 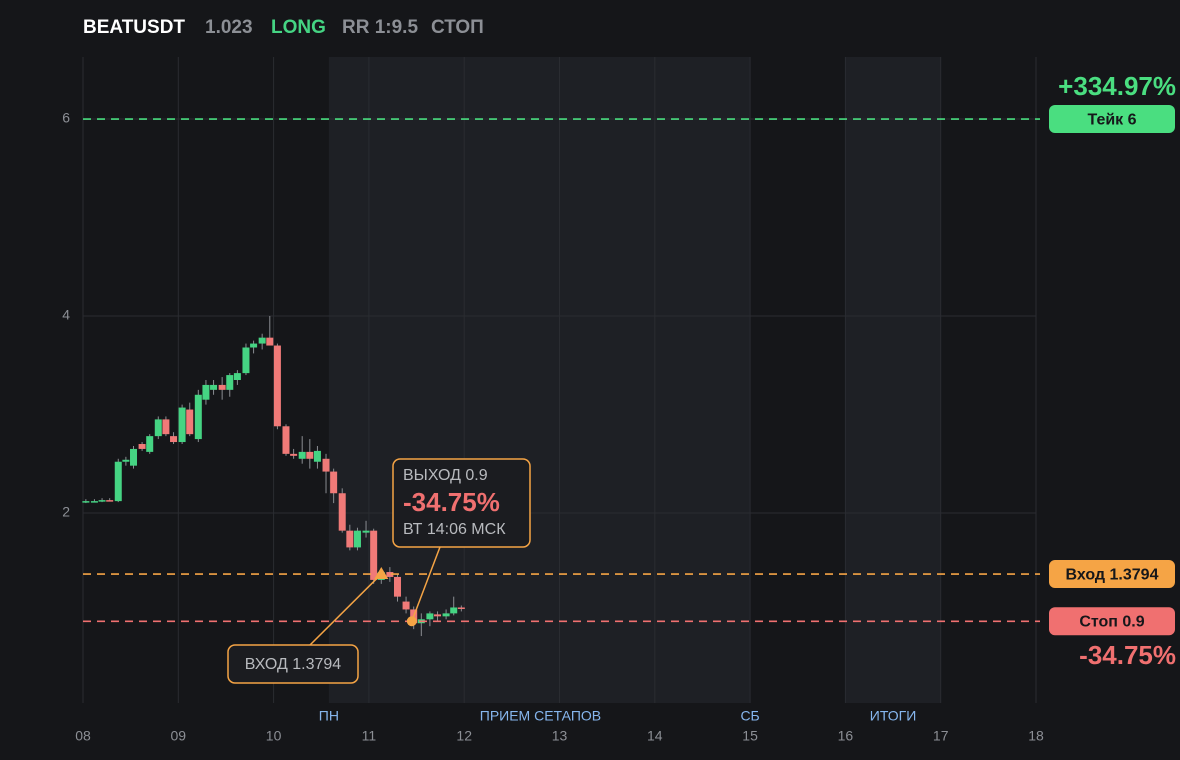 What do you see at coordinates (380, 27) in the screenshot?
I see `rr: RR 1:9.5` at bounding box center [380, 27].